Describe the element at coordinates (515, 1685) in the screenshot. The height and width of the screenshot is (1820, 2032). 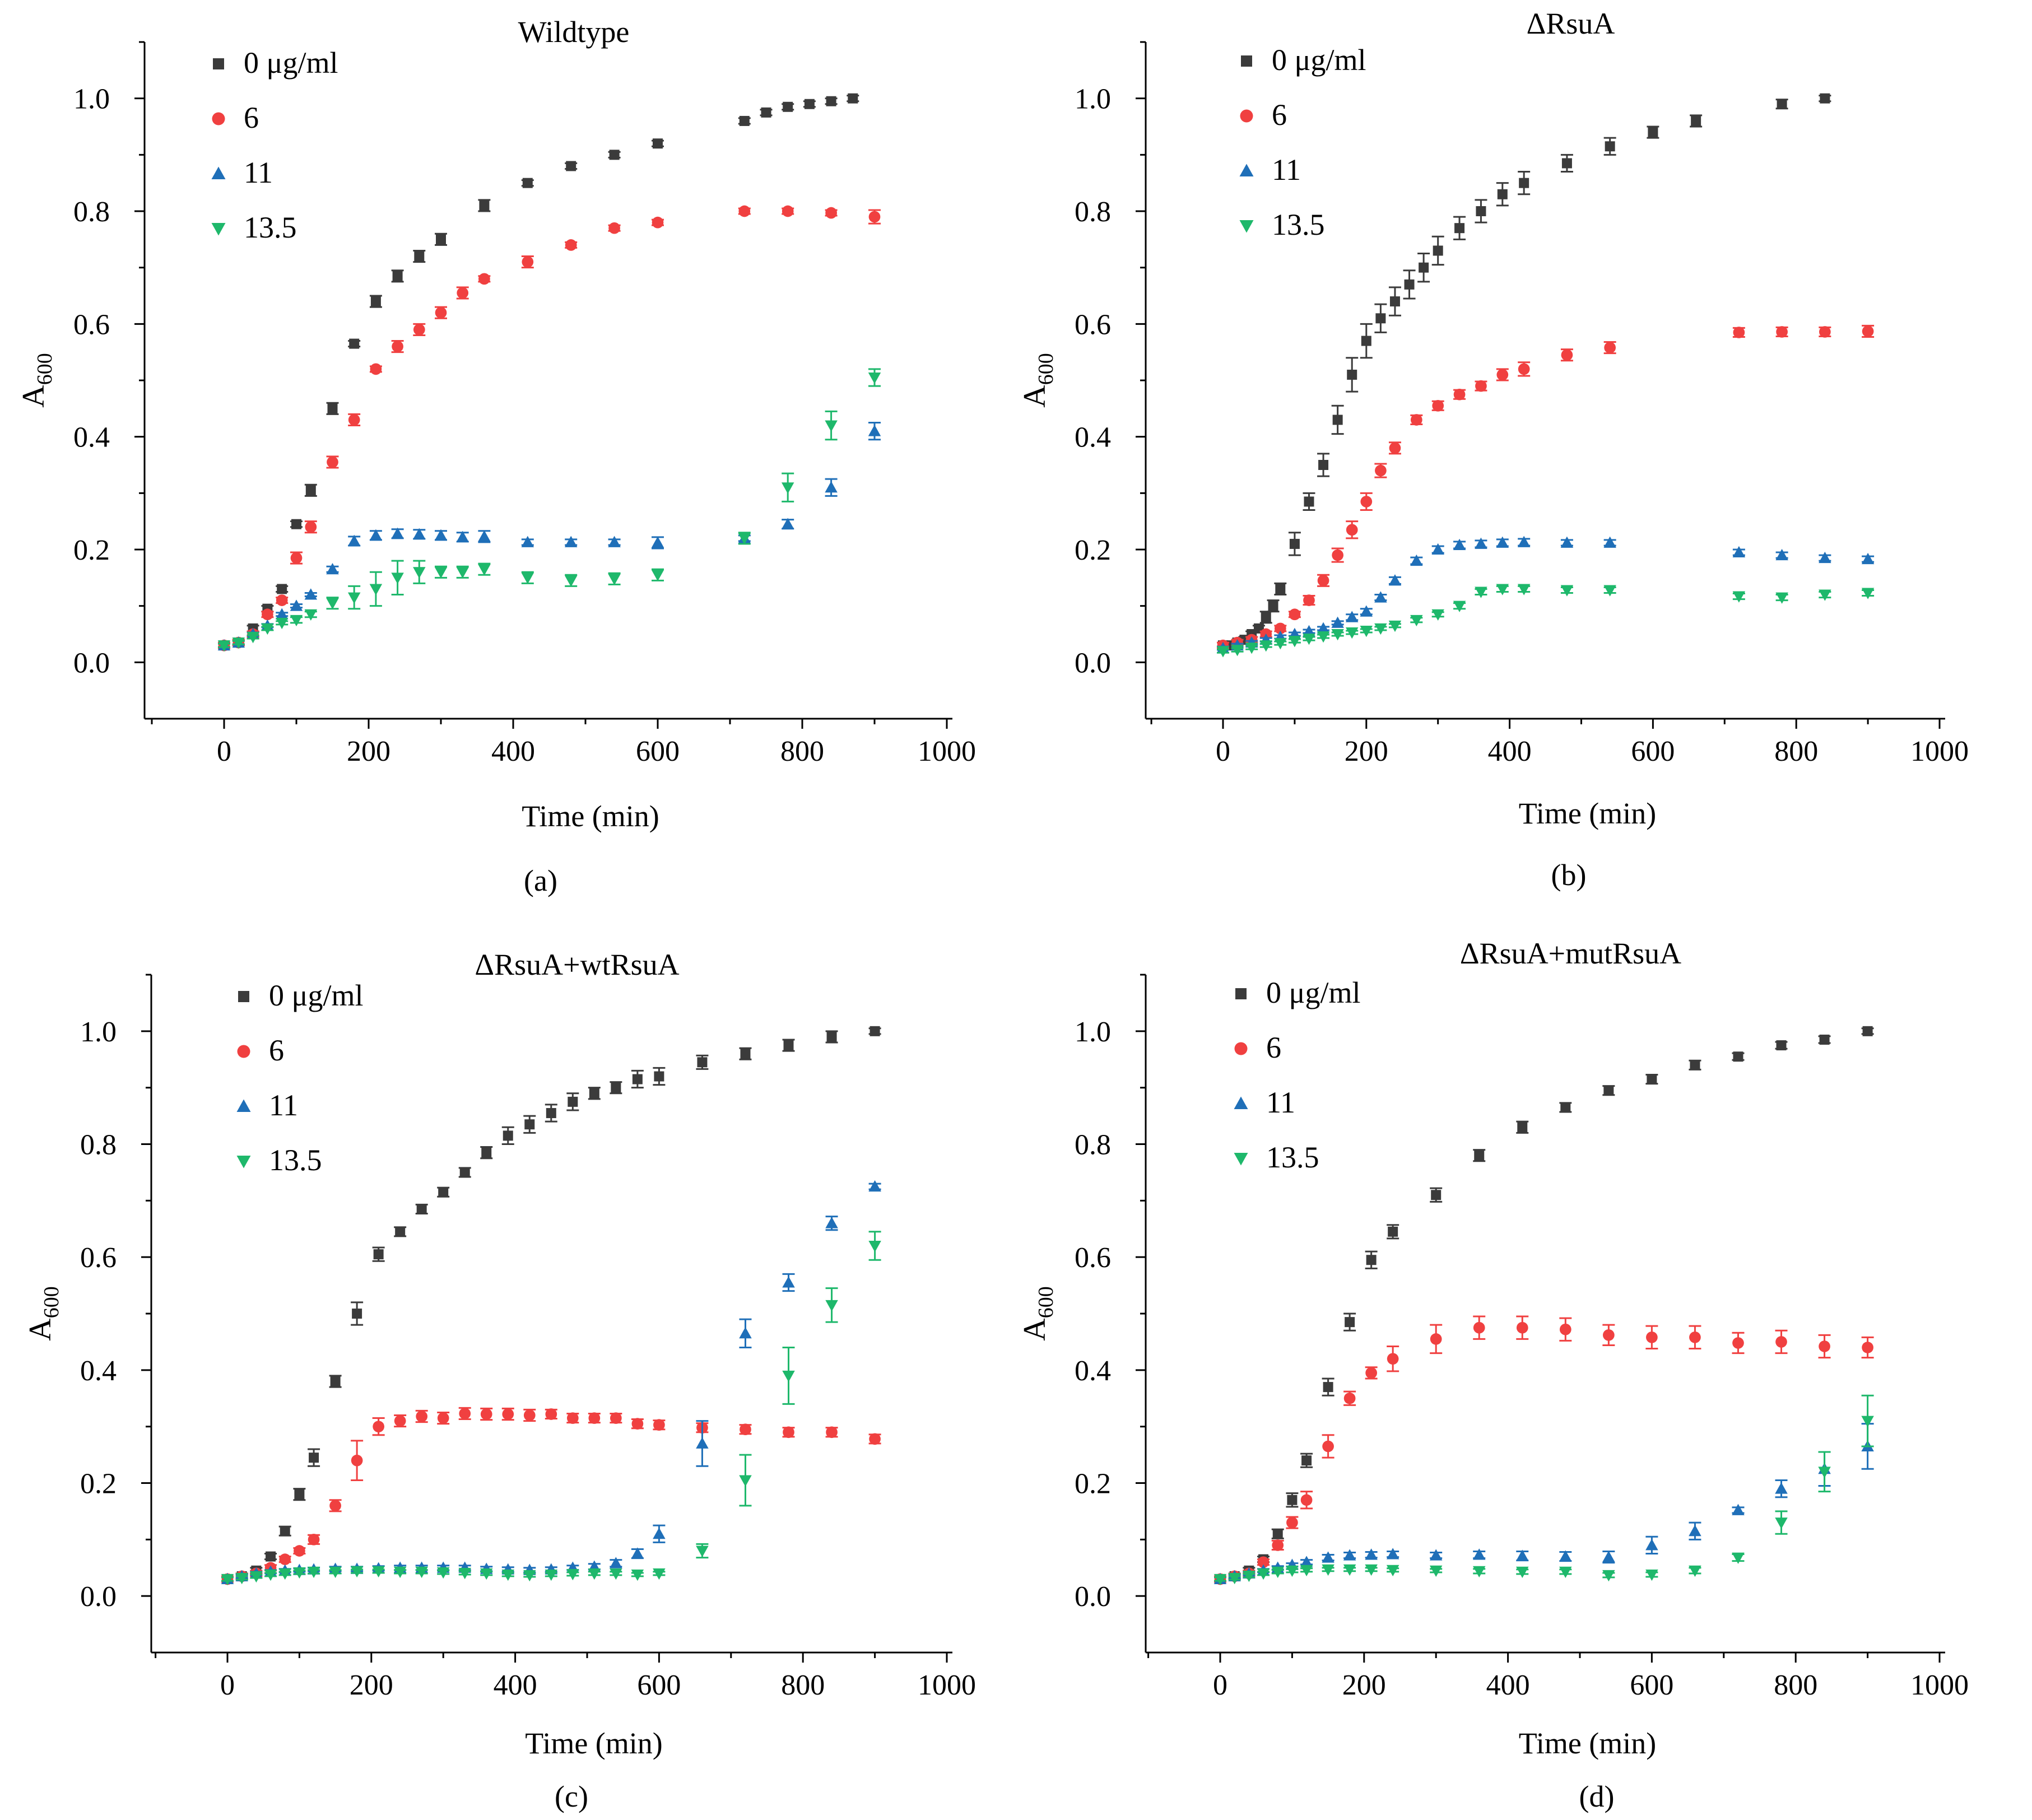
I see `x-tick-label: 400` at that location.